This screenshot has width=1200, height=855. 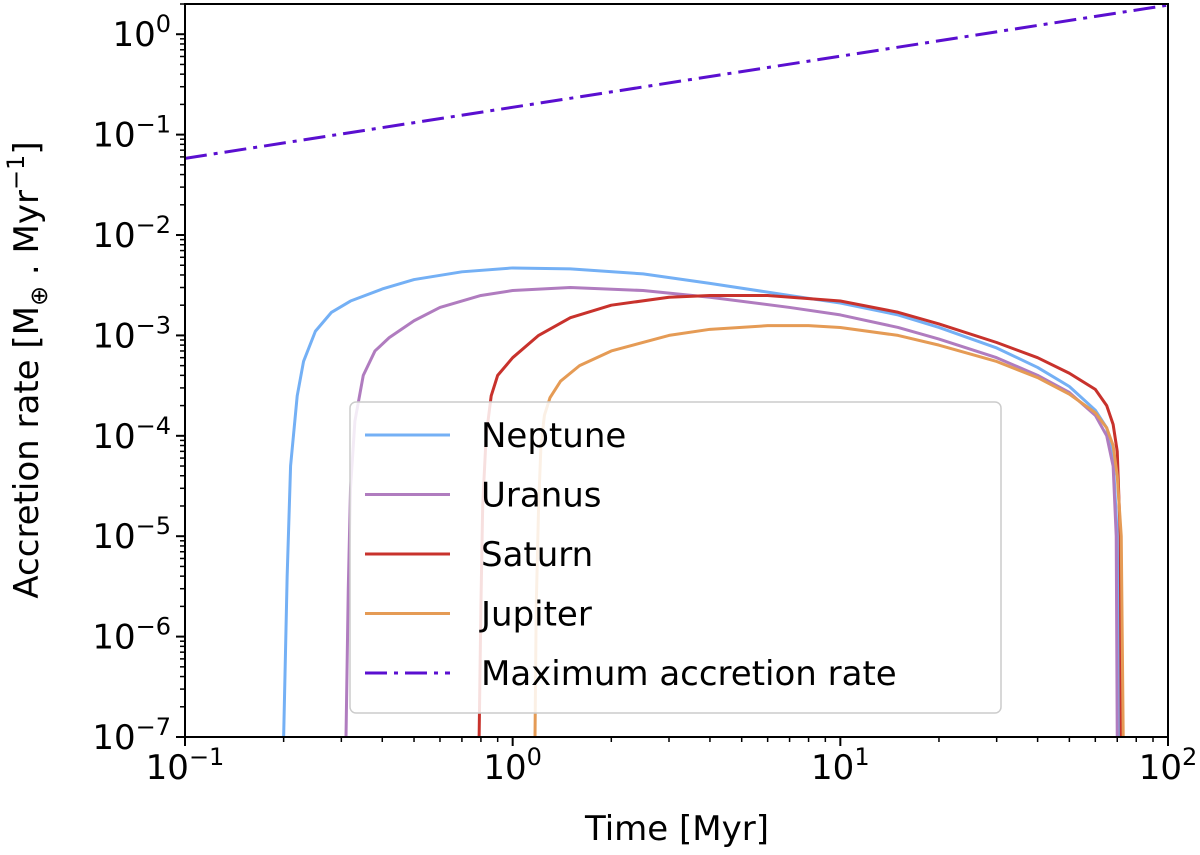 I want to click on y-axis-title-prefix: Accretion rate [M, so click(x=27, y=452).